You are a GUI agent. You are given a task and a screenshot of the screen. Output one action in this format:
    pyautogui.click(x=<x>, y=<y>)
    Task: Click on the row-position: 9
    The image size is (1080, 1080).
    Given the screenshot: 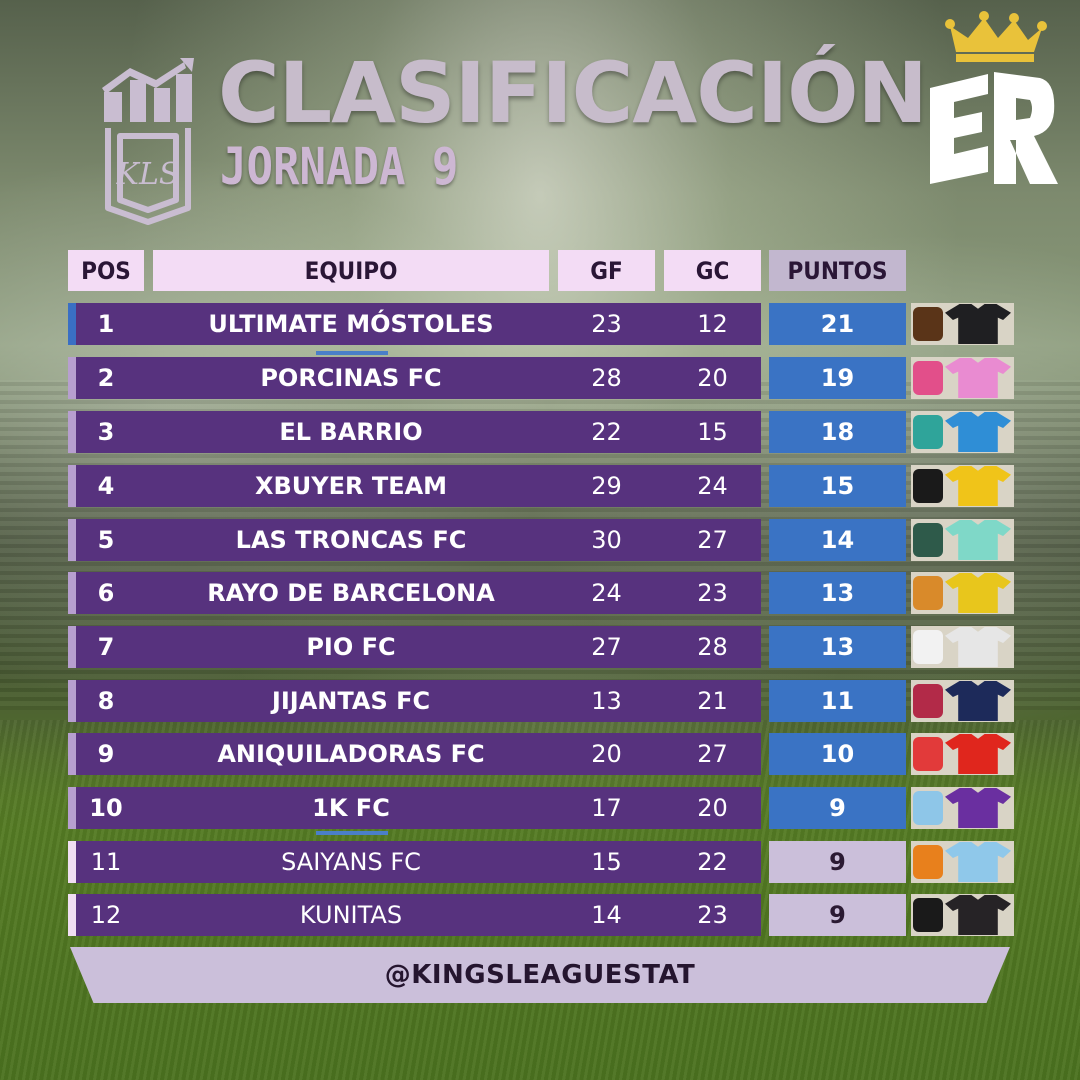 What is the action you would take?
    pyautogui.click(x=106, y=754)
    